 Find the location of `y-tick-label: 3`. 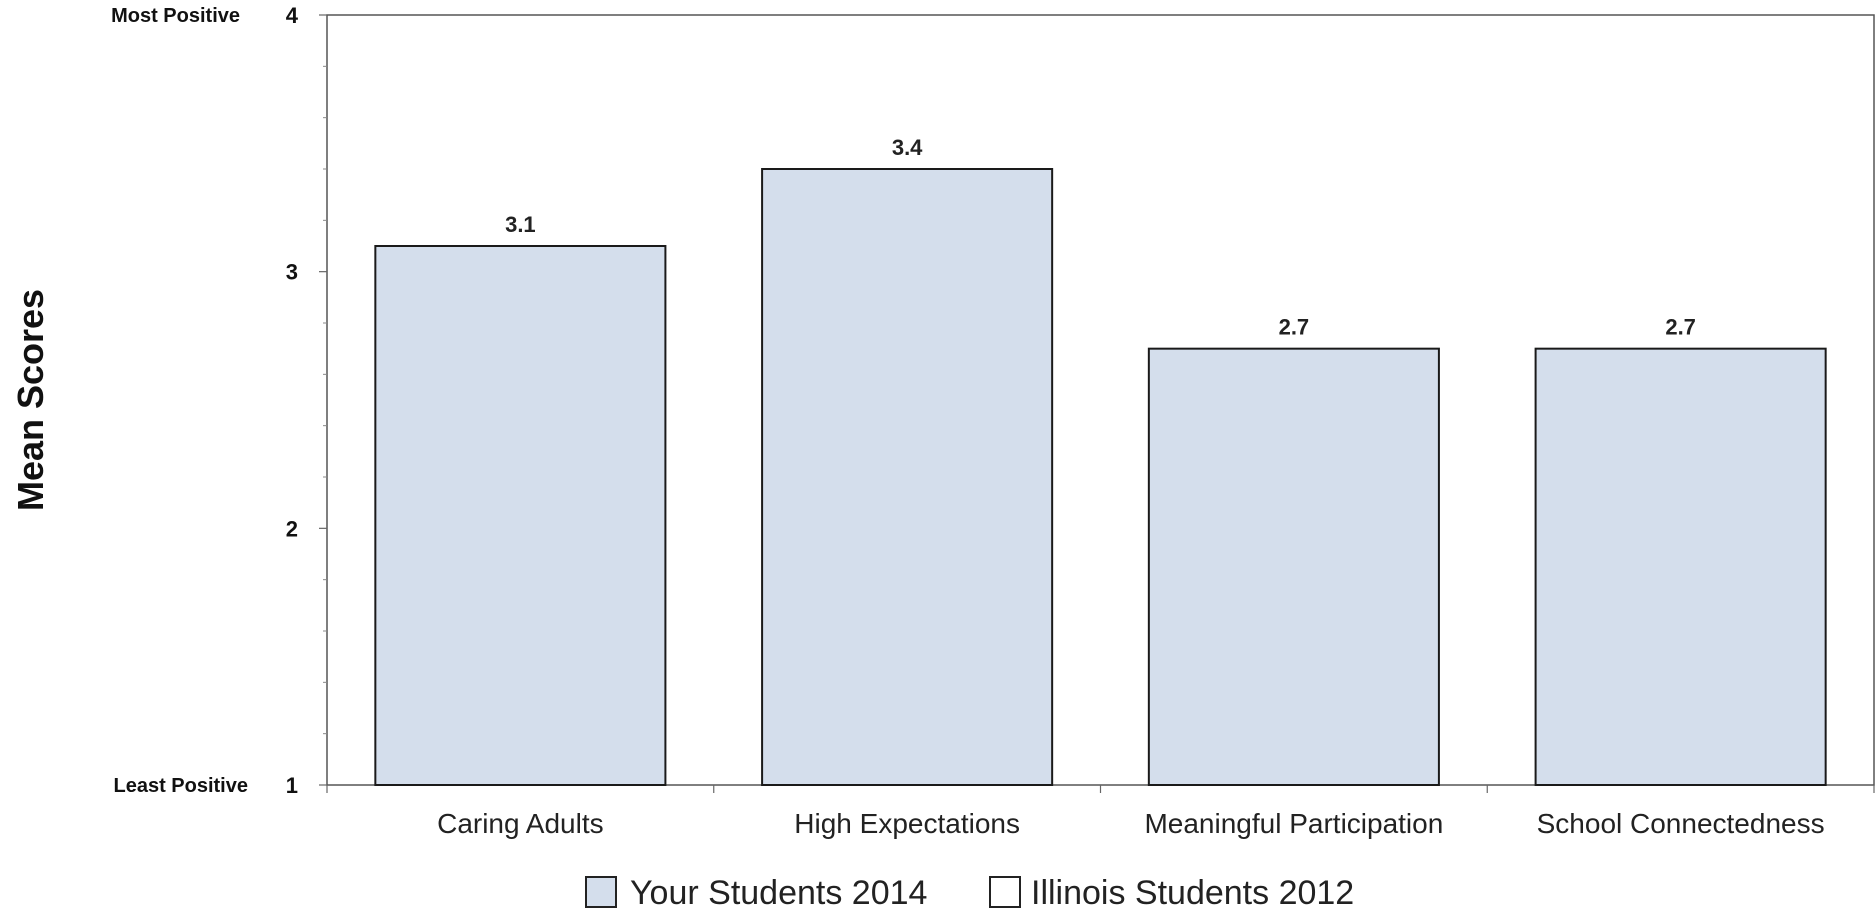

y-tick-label: 3 is located at coordinates (292, 272).